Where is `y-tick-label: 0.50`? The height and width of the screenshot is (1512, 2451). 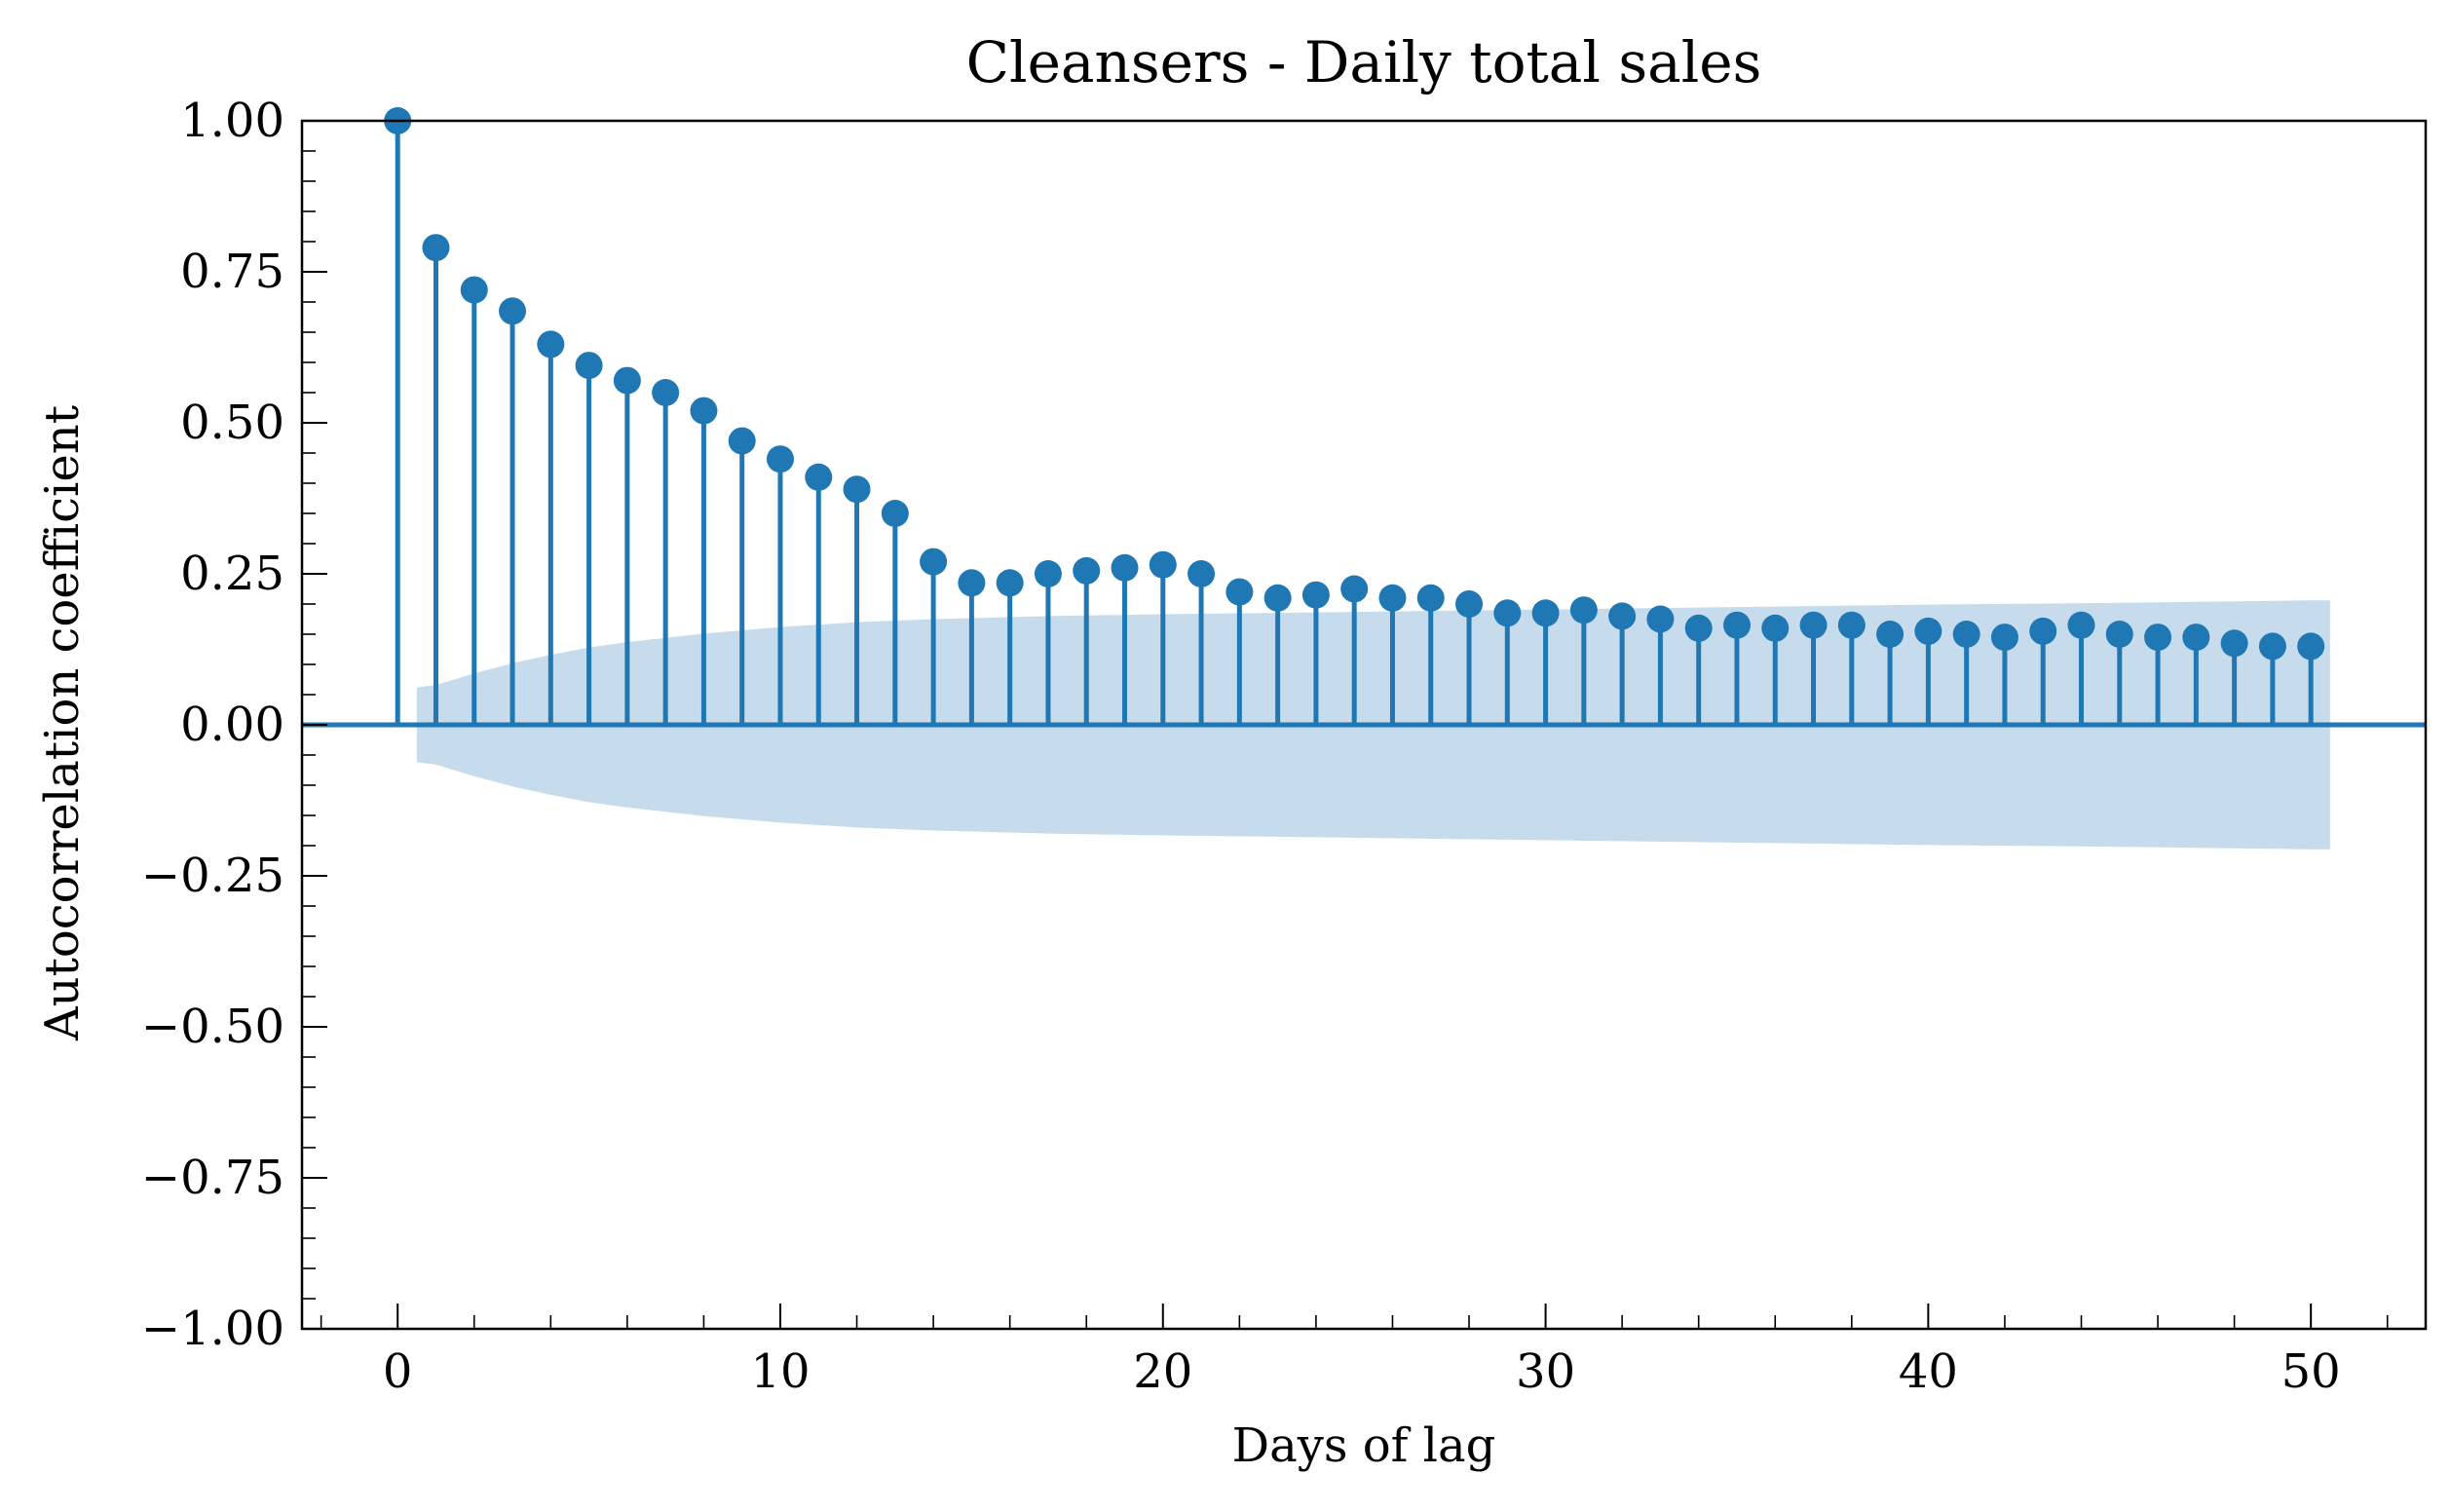 y-tick-label: 0.50 is located at coordinates (232, 423).